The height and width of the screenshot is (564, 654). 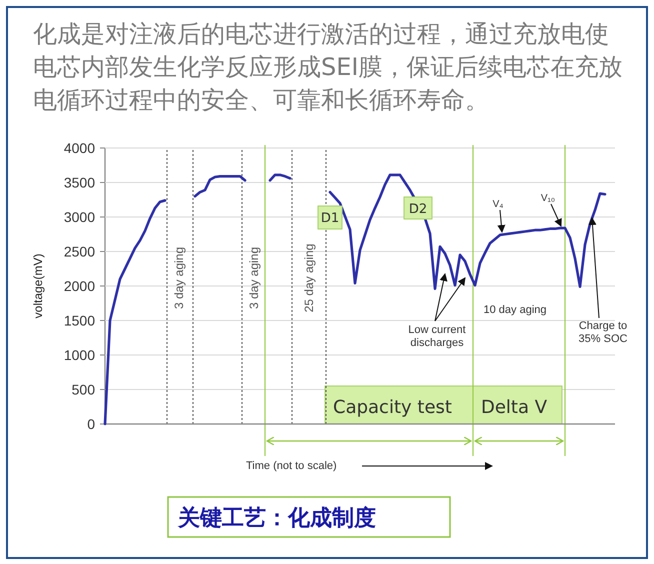 I want to click on y-axis-title: voltage(mV), so click(x=38, y=286).